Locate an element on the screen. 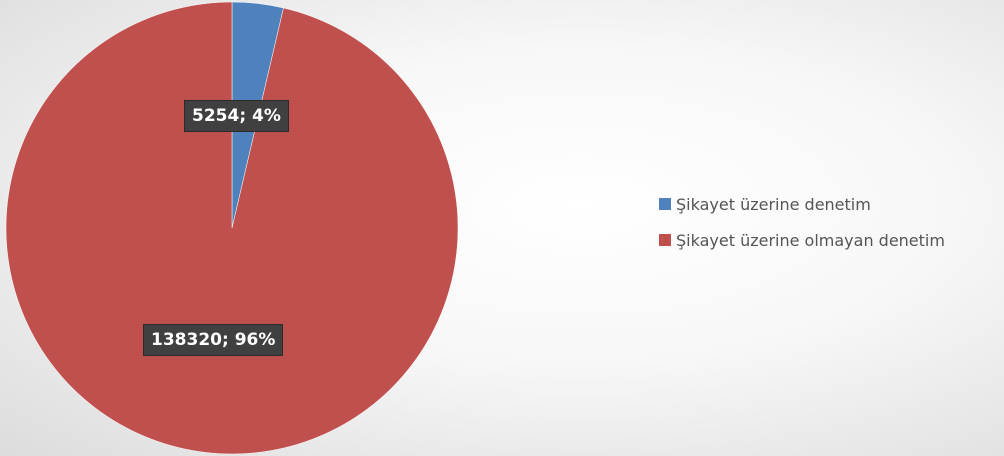 This screenshot has width=1004, height=456. legend-item-complaint-inspection: Şikayet üzerine denetim is located at coordinates (802, 204).